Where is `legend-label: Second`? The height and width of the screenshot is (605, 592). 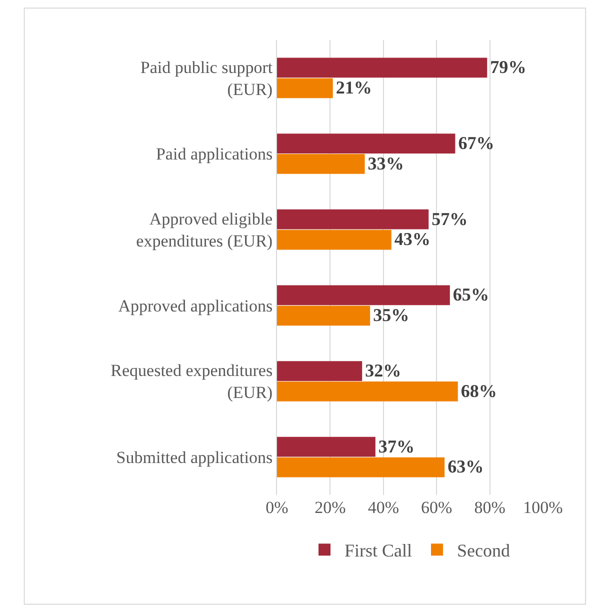 legend-label: Second is located at coordinates (483, 550).